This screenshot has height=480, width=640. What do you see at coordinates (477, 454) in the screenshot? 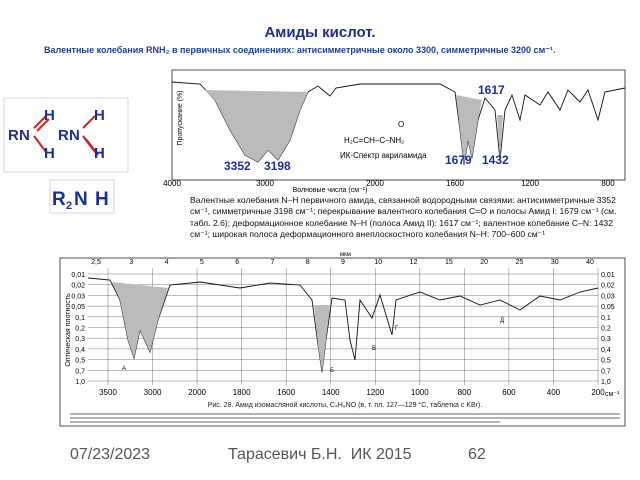
I see `footer-page: 62` at bounding box center [477, 454].